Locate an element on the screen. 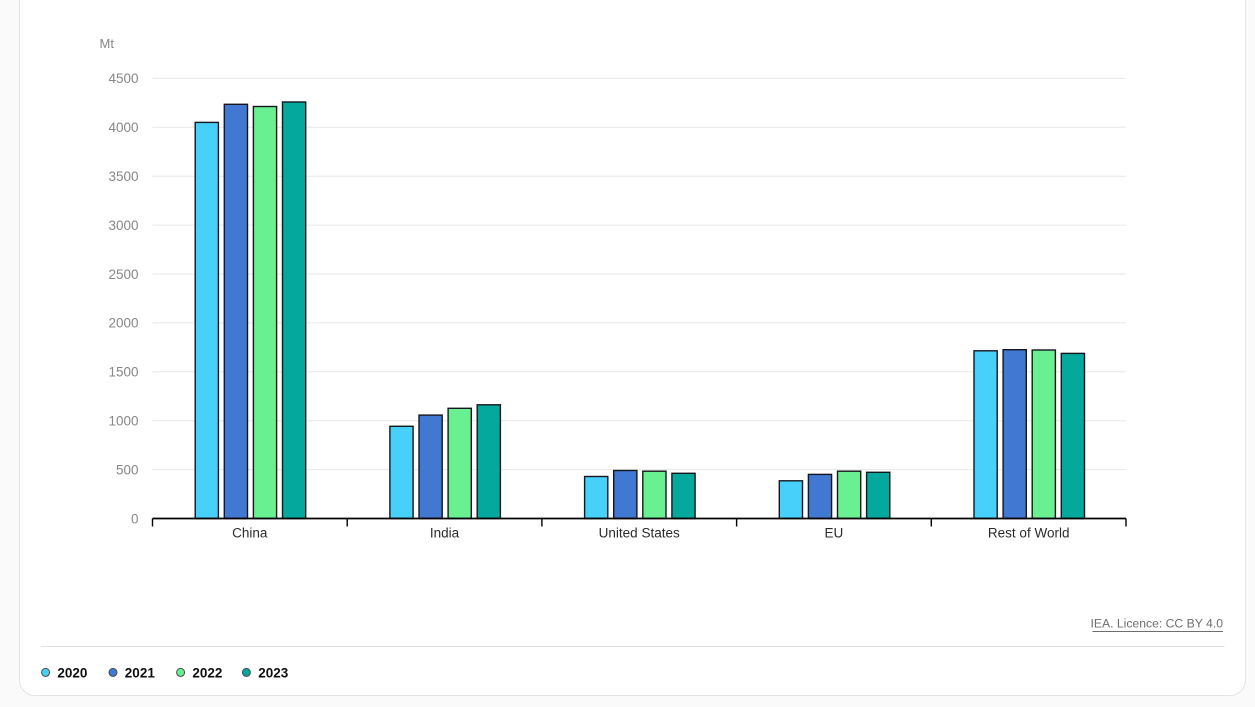  svg-text: 2023 is located at coordinates (273, 673).